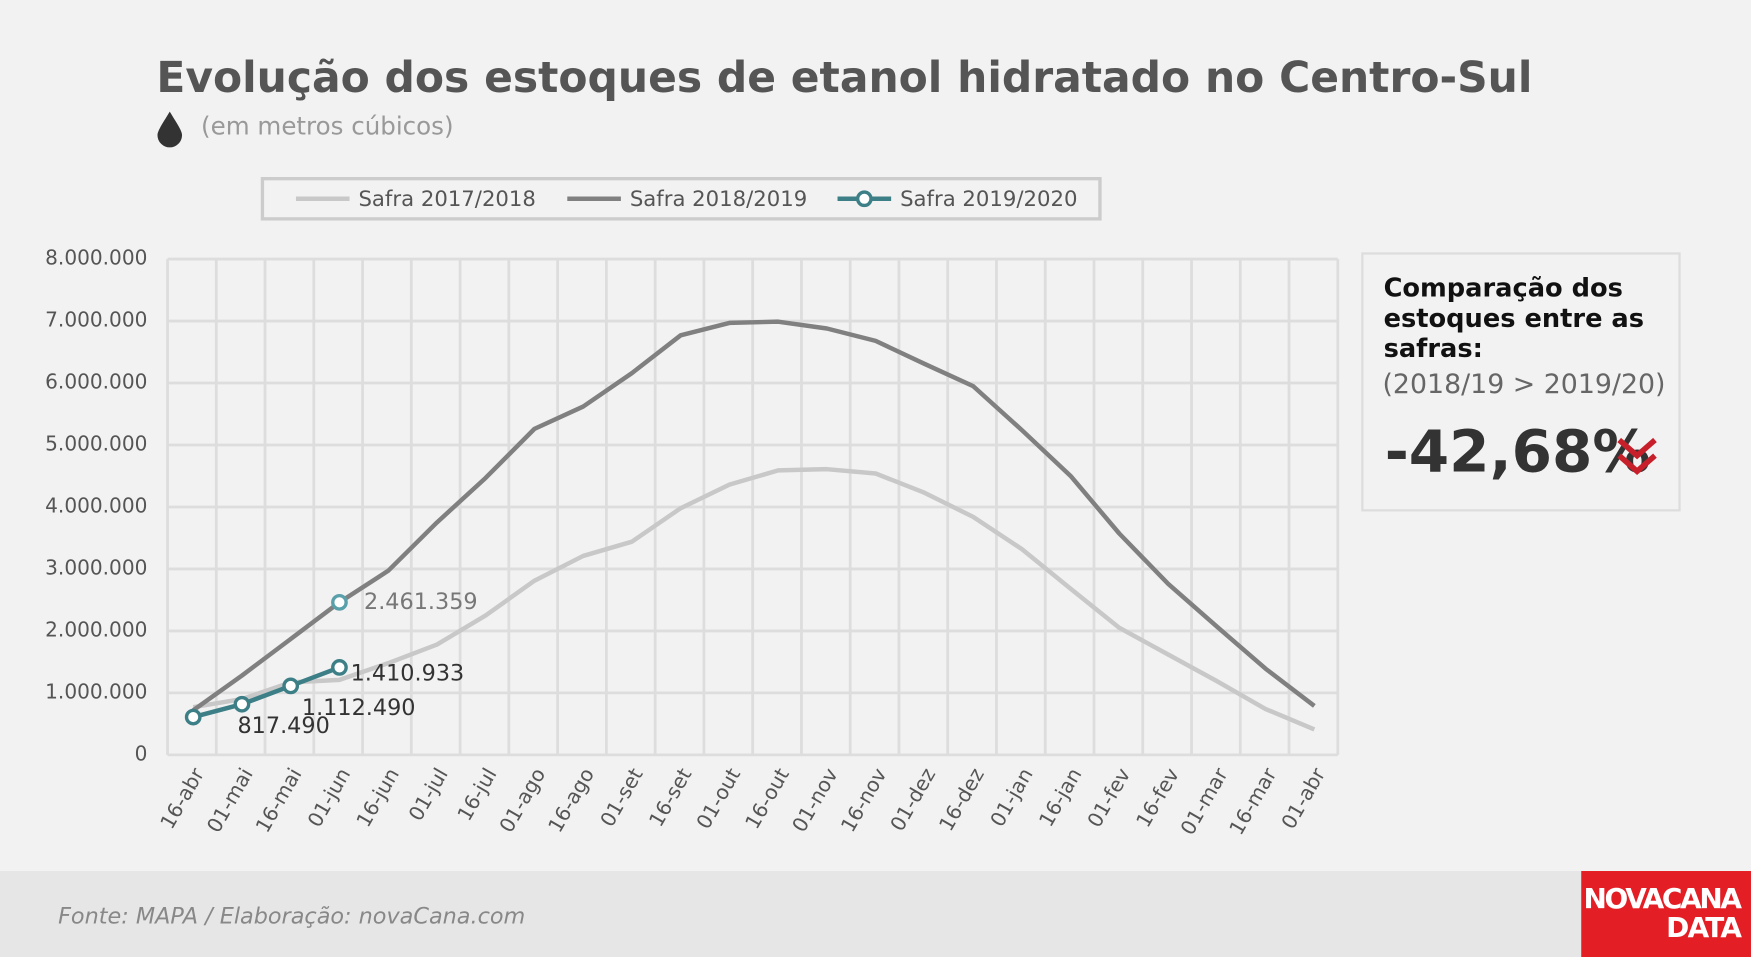 This screenshot has width=1751, height=957. What do you see at coordinates (1523, 384) in the screenshot?
I see `panel-subtitle: (2018/19 > 2019/20)` at bounding box center [1523, 384].